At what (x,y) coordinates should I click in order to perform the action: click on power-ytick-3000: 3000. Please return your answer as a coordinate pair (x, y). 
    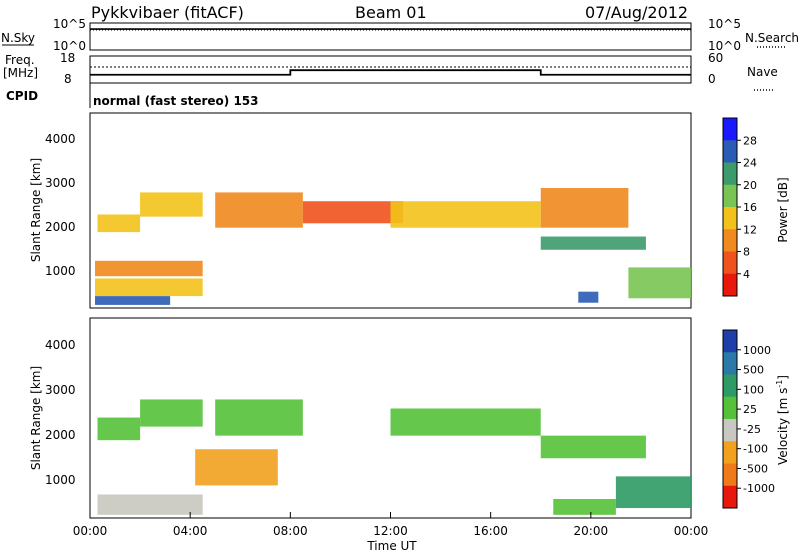
    Looking at the image, I should click on (60, 183).